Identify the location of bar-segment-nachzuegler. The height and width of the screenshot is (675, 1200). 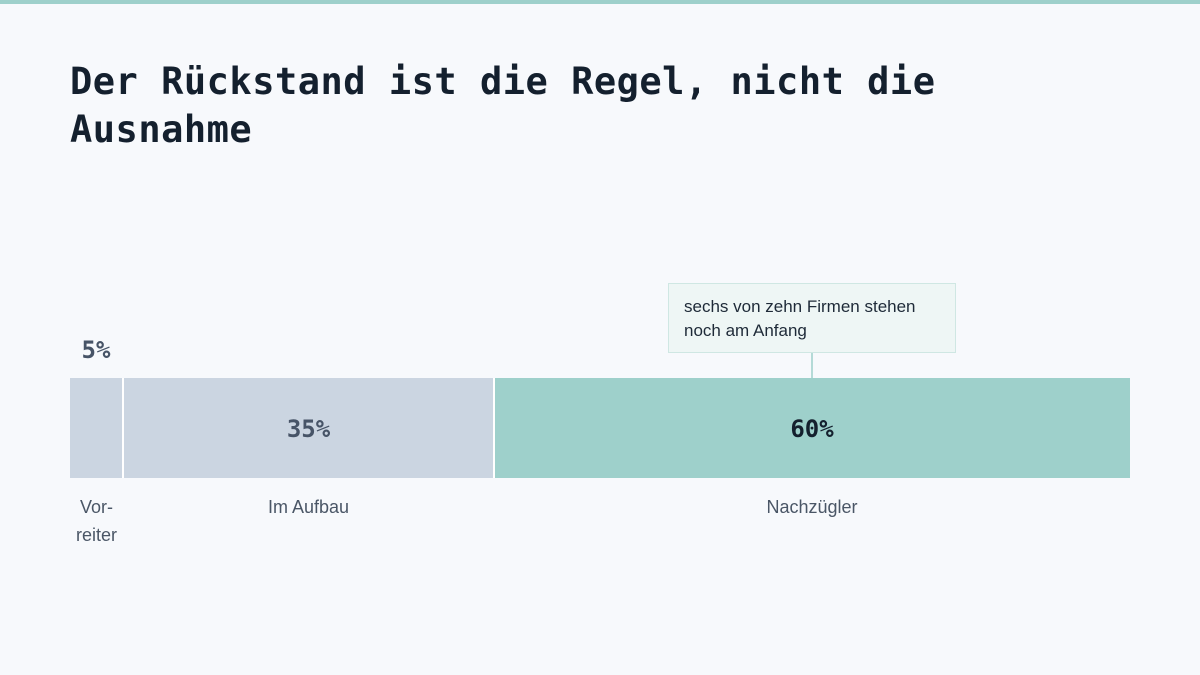
(812, 428).